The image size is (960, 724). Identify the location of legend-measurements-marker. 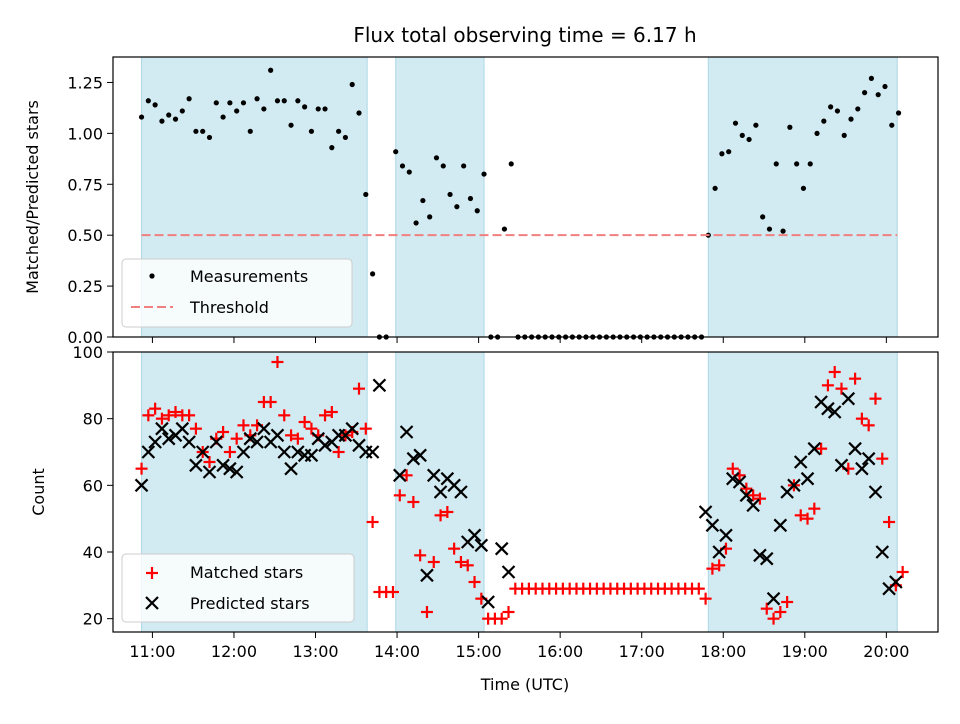
(152, 276).